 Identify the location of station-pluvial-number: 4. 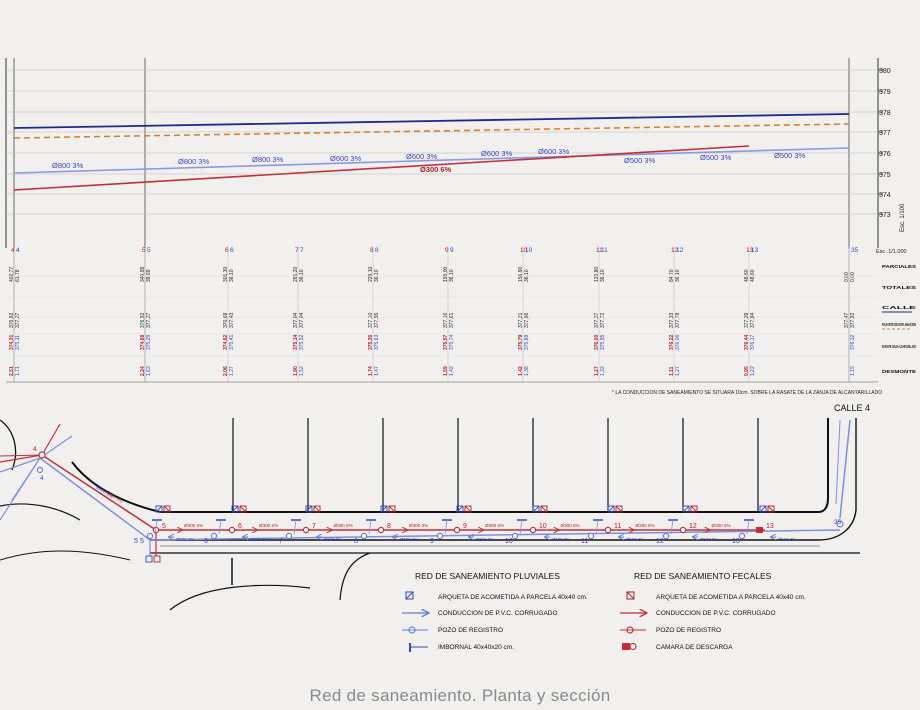
(18, 250).